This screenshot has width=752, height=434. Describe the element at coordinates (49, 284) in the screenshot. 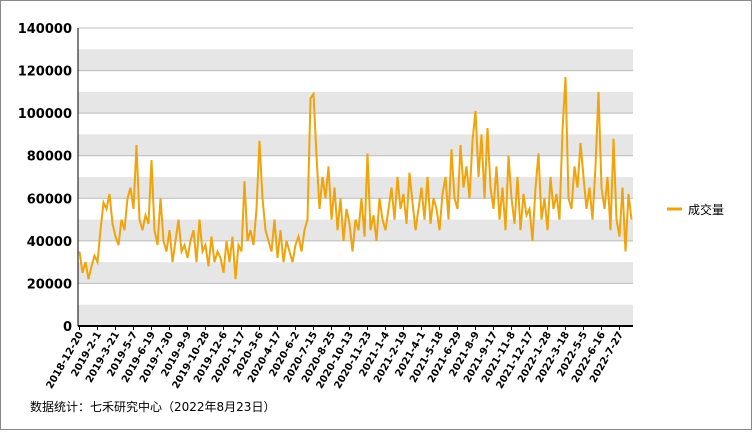

I see `y-tick-label: 20000` at that location.